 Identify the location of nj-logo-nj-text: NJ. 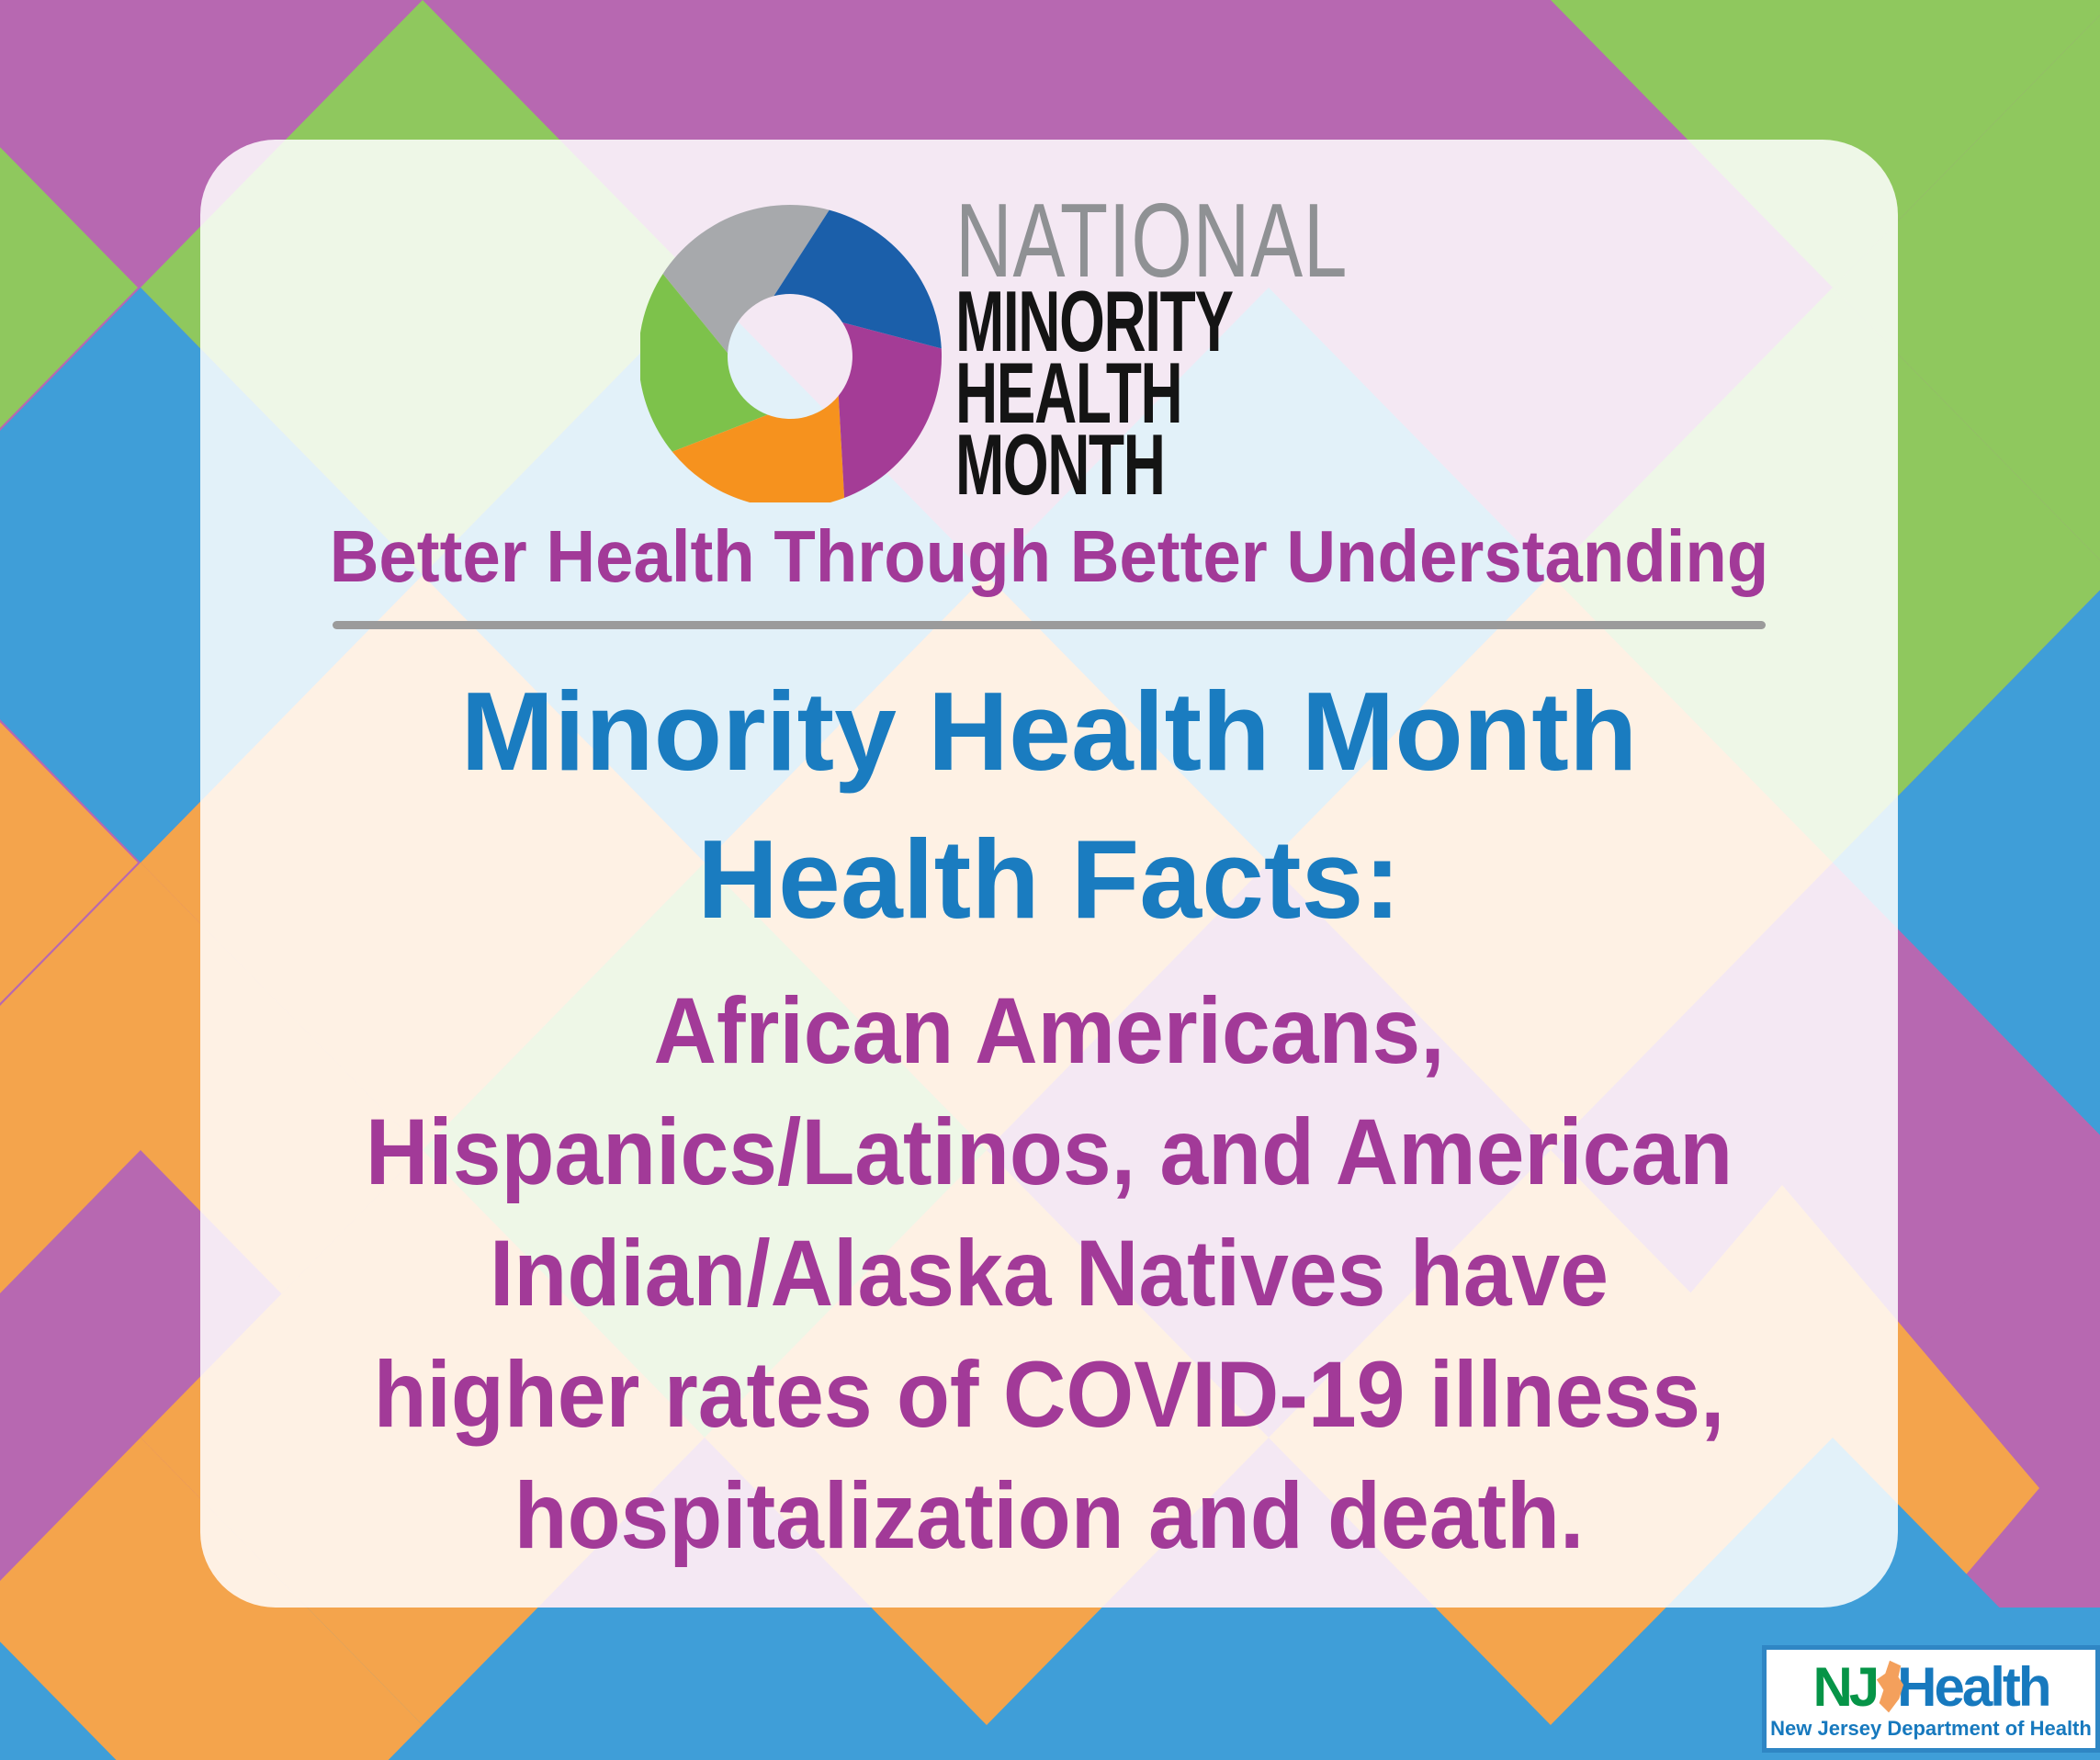
(1846, 1687).